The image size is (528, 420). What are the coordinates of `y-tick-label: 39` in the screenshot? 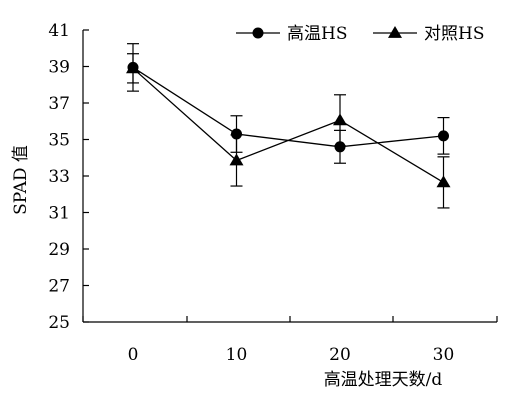 It's located at (59, 68).